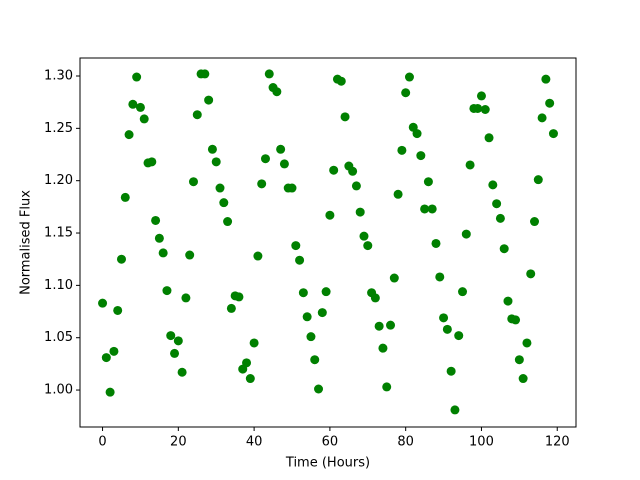 The image size is (640, 480). What do you see at coordinates (58, 390) in the screenshot?
I see `y-tick-label: 1.00` at bounding box center [58, 390].